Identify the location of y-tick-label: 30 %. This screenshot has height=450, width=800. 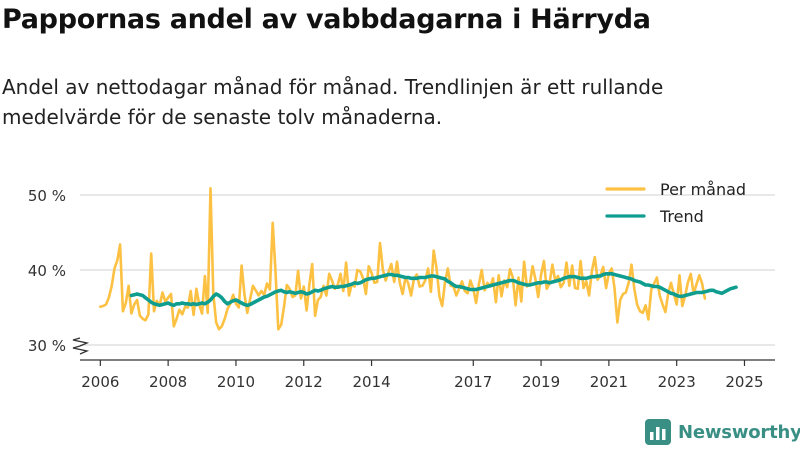
(47, 346).